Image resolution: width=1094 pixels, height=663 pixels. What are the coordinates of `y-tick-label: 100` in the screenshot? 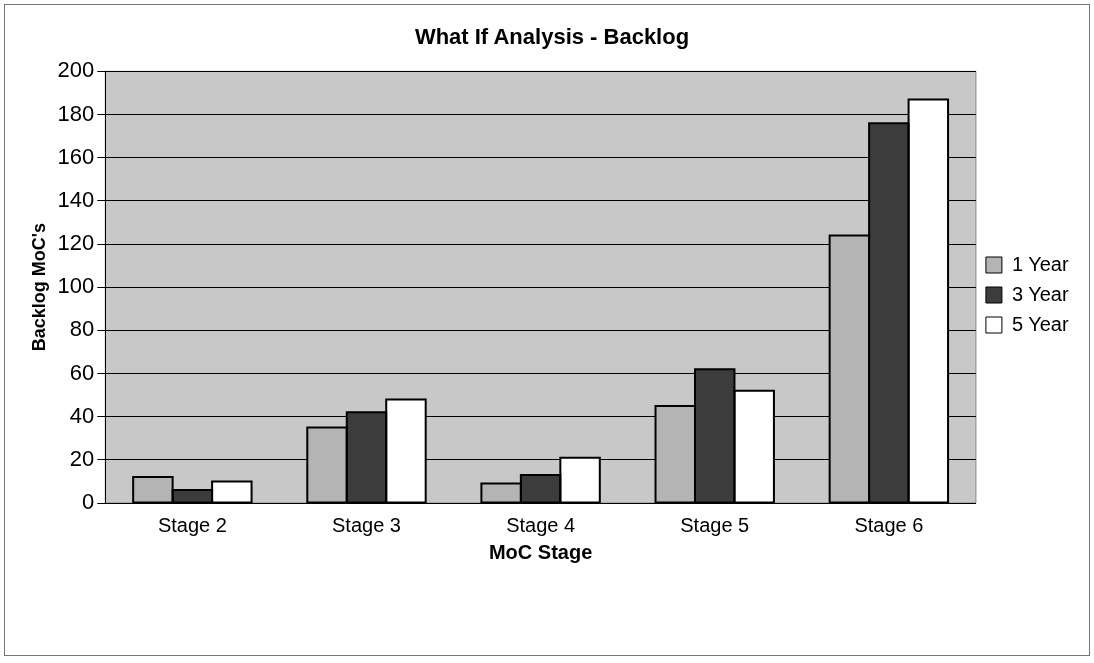 It's located at (76, 286).